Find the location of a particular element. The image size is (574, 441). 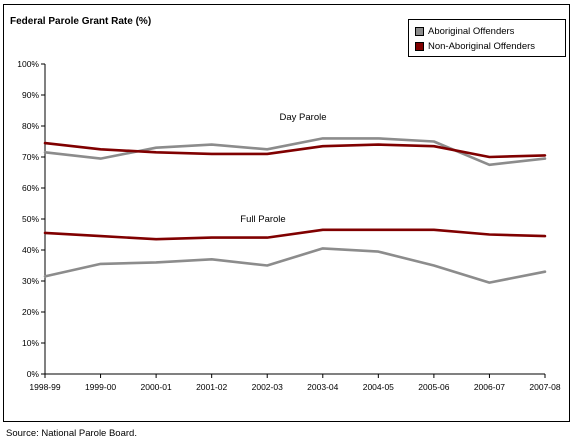

y-tick-label: 10% is located at coordinates (30, 343).